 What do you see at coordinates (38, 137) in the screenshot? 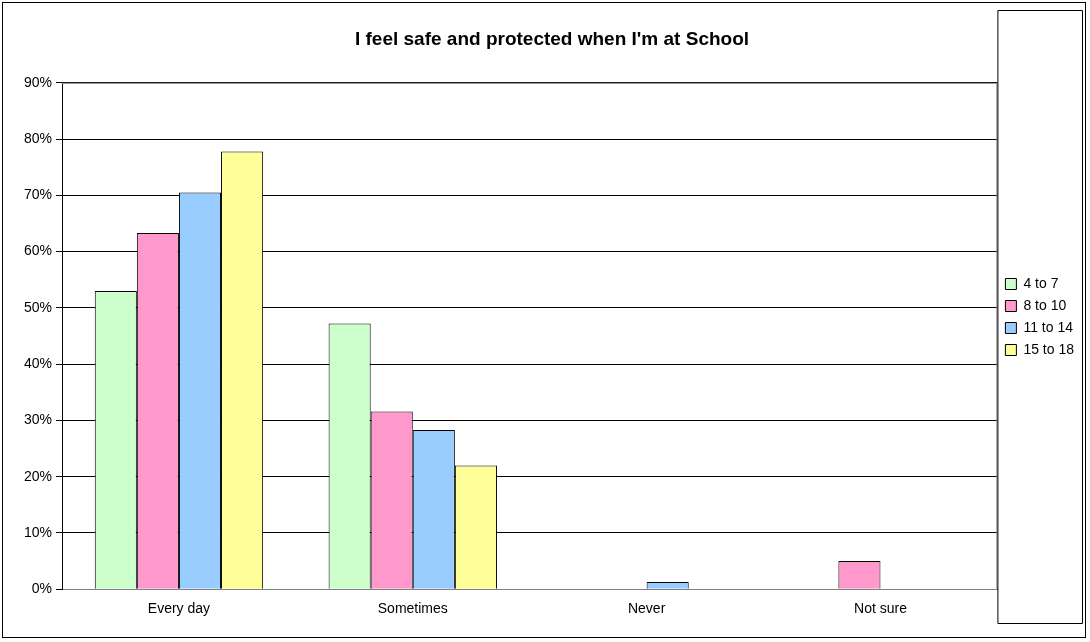
I see `y-tick-label: 80%` at bounding box center [38, 137].